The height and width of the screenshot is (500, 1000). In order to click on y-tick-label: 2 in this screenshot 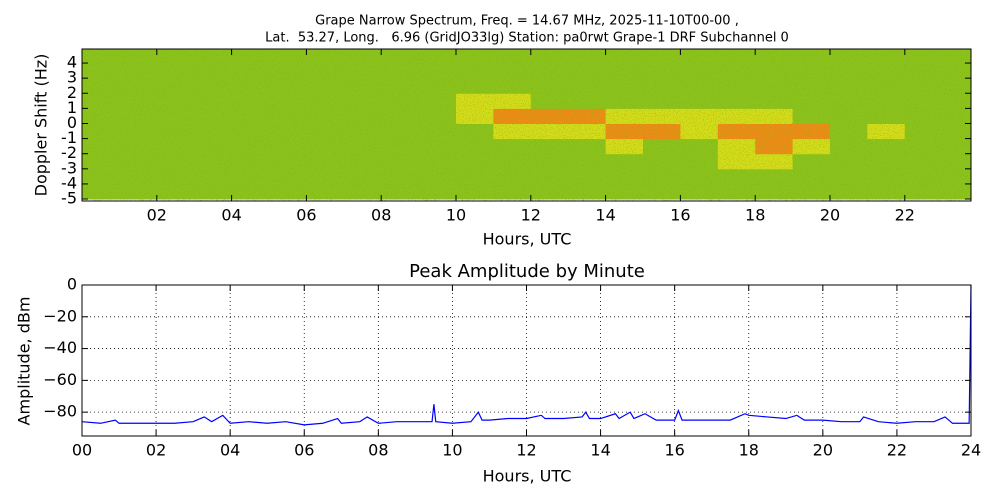, I will do `click(72, 92)`.